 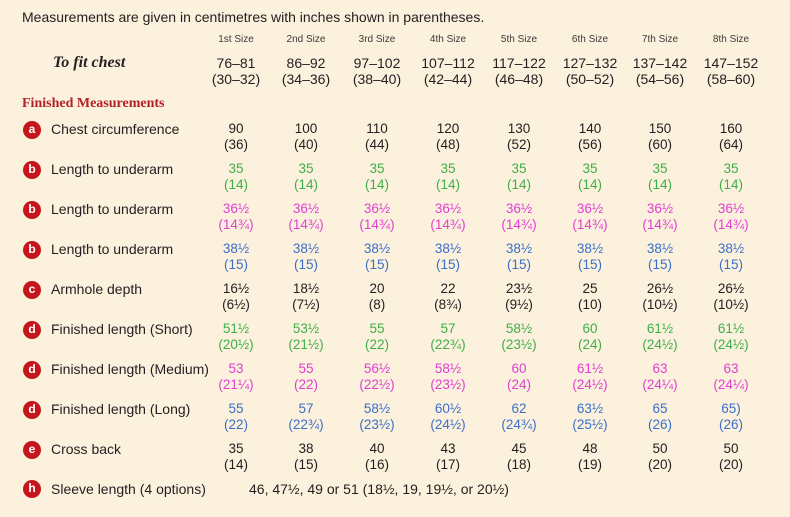 What do you see at coordinates (660, 297) in the screenshot?
I see `value-cell: 26½ (10½)` at bounding box center [660, 297].